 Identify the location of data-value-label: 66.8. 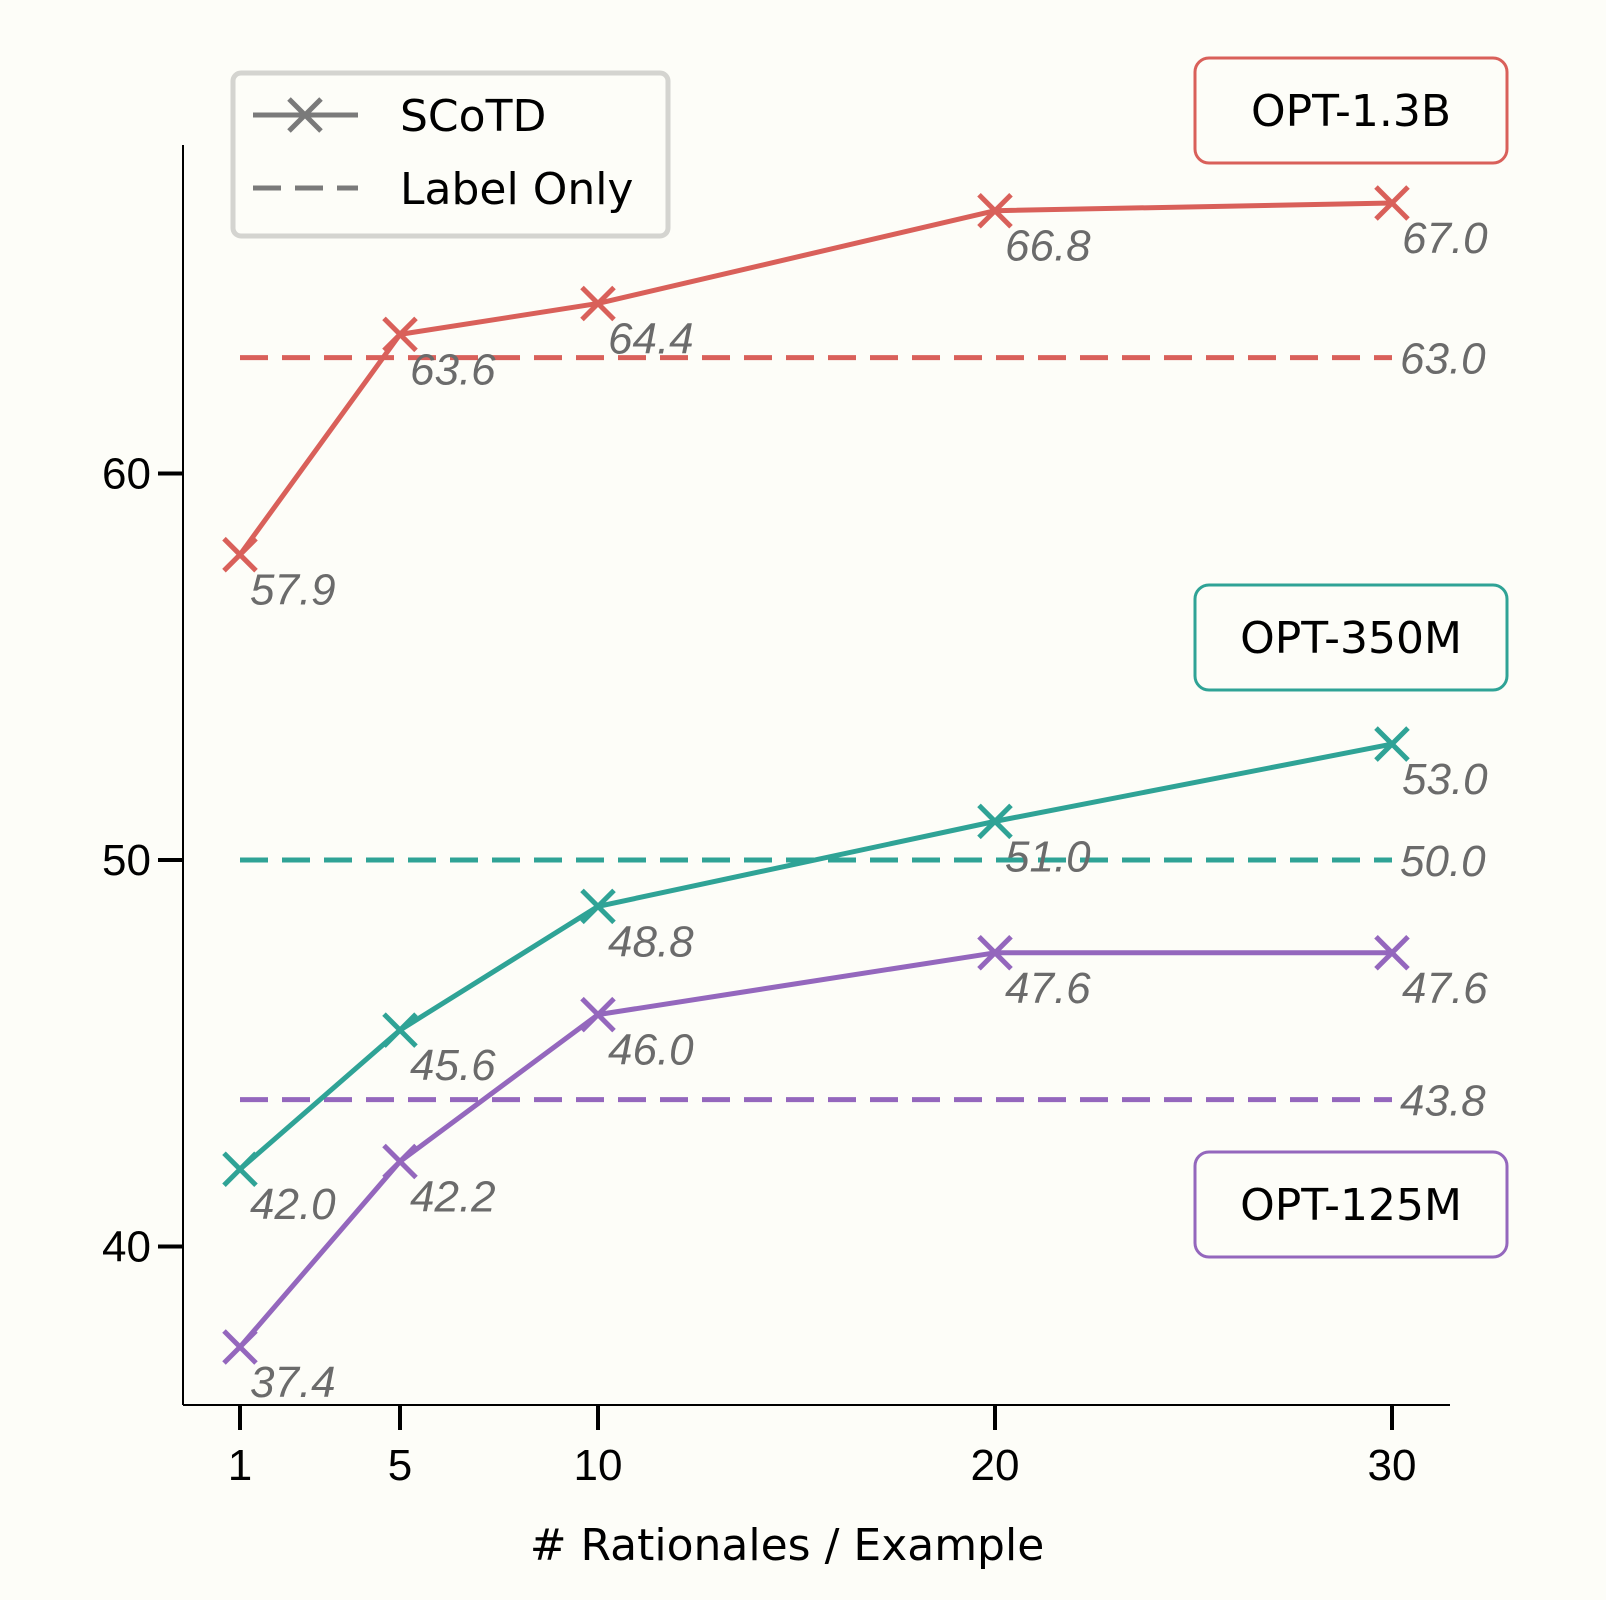
(1048, 246).